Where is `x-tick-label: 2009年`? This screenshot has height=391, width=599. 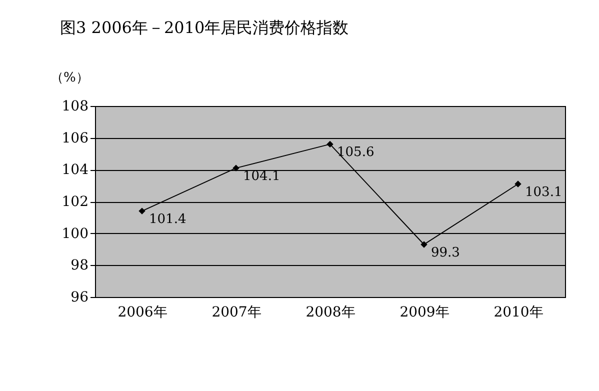 x-tick-label: 2009年 is located at coordinates (425, 312).